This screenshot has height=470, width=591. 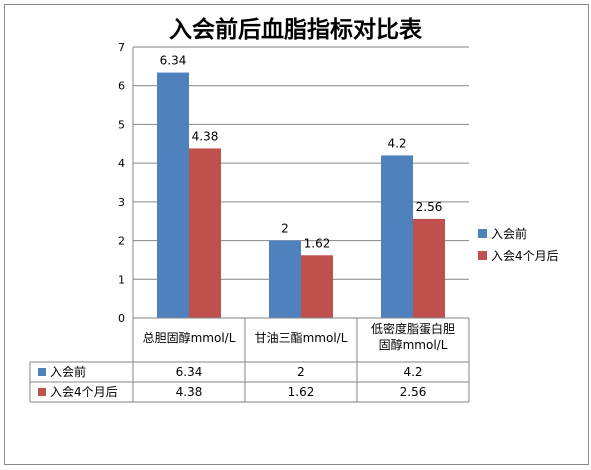 I want to click on legend-label: 入会4个月后, so click(x=525, y=256).